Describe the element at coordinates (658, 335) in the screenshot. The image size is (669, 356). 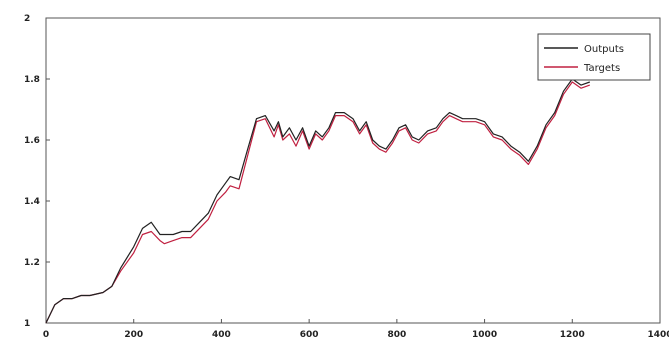
I see `x-tick-label: 1400` at that location.